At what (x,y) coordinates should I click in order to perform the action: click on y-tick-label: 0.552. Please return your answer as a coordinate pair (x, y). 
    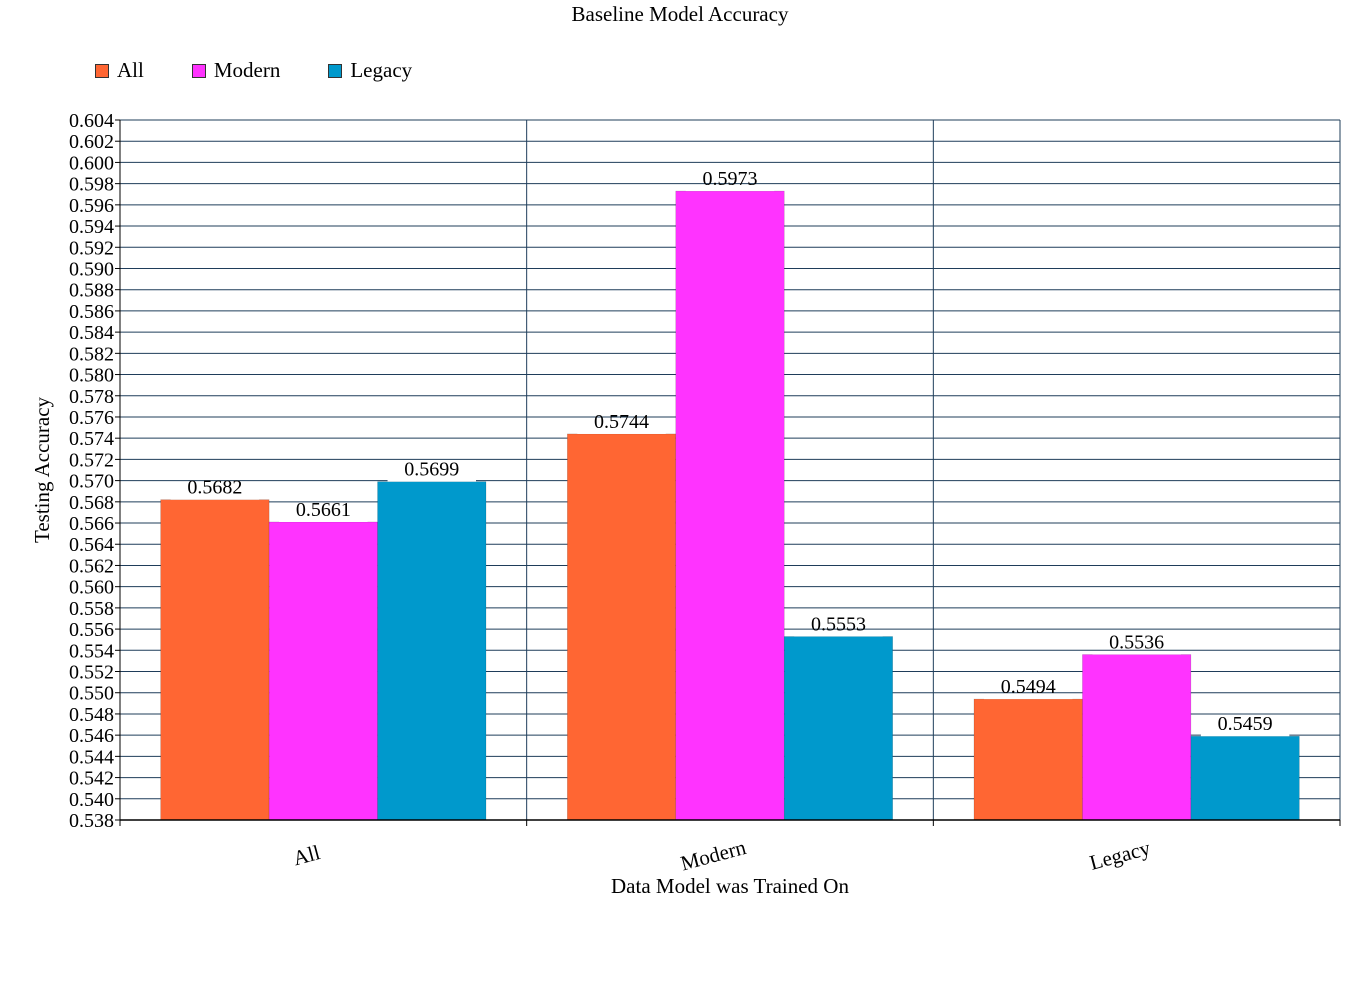
    Looking at the image, I should click on (91, 673).